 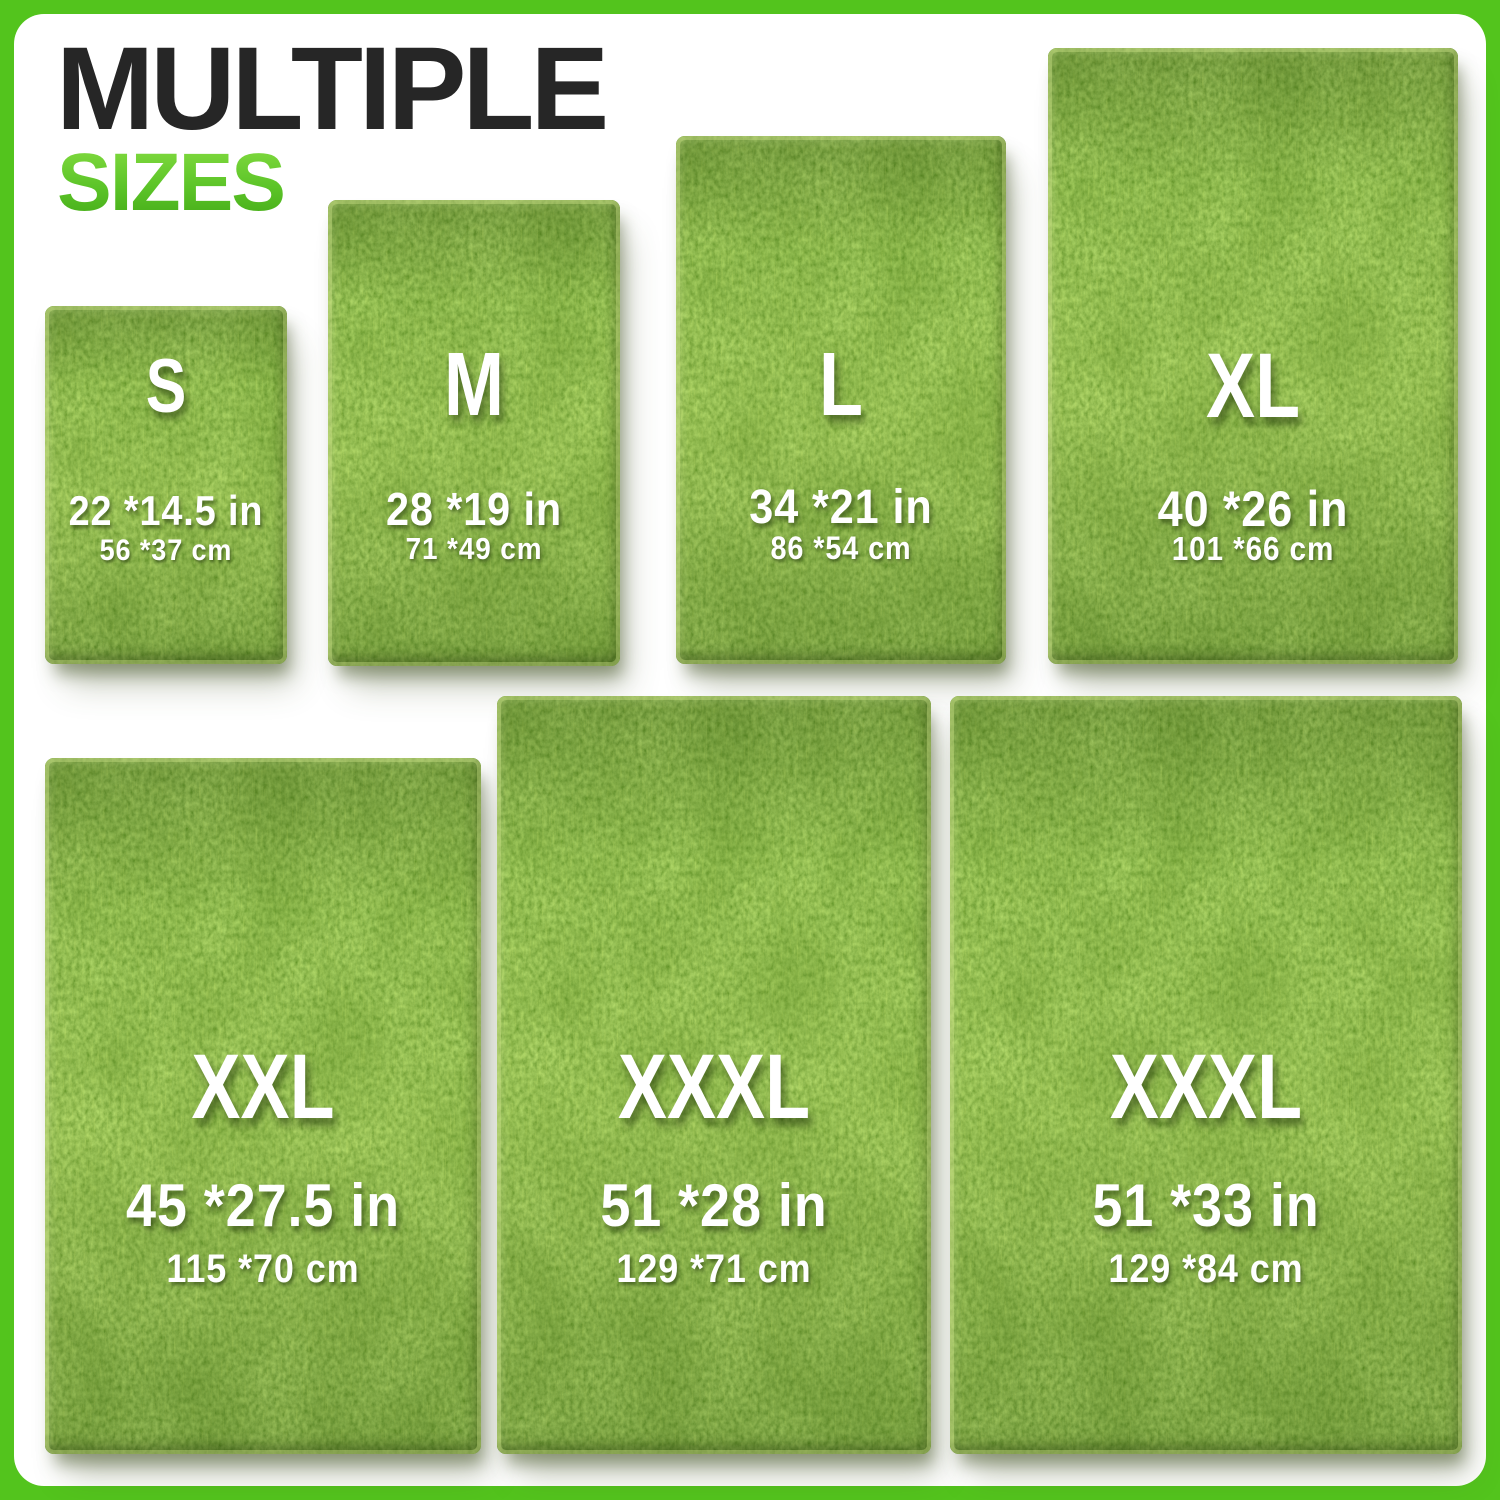 I want to click on mat-dimensions-inches: 40 *26 in, so click(x=1253, y=509).